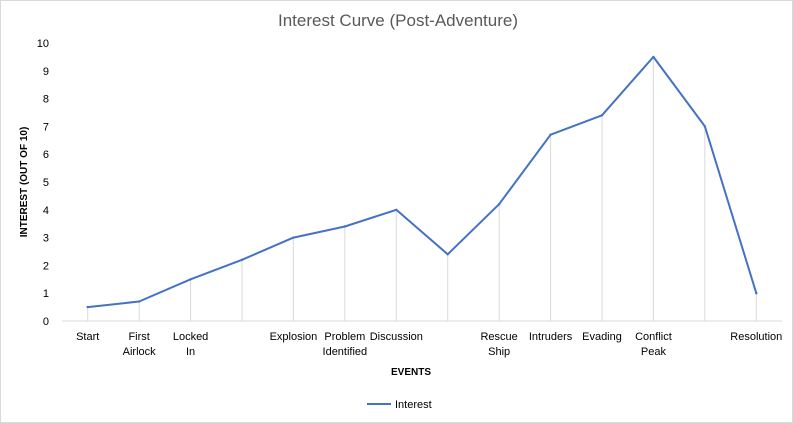 The width and height of the screenshot is (793, 423). Describe the element at coordinates (398, 20) in the screenshot. I see `chart-title: Interest Curve (Post-Adventure)` at that location.